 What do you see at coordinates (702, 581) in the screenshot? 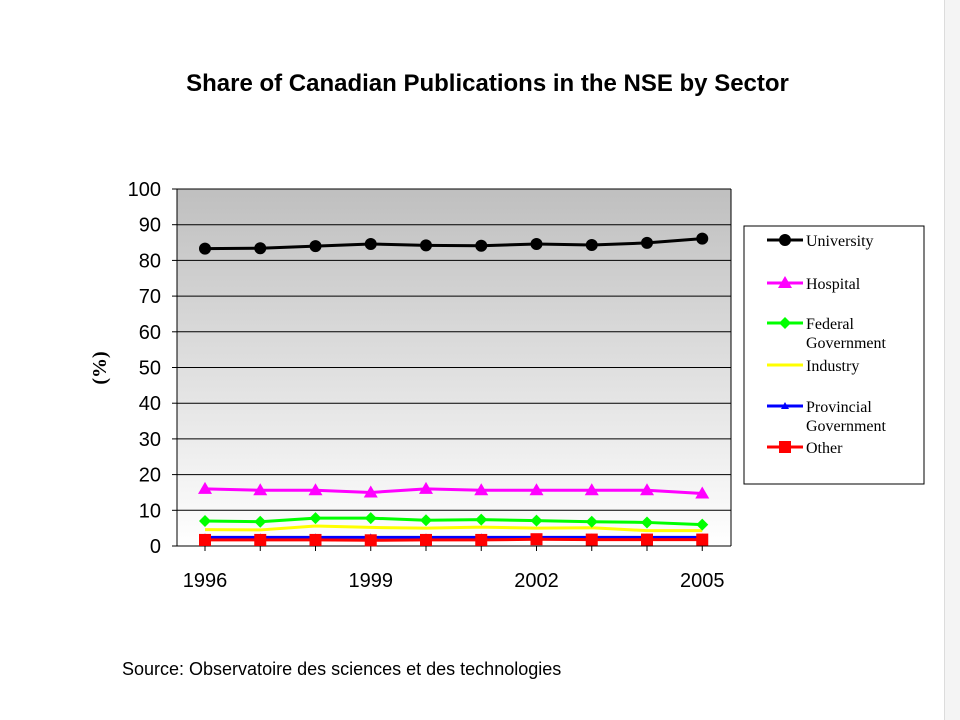
I see `x-tick-label: 2005` at bounding box center [702, 581].